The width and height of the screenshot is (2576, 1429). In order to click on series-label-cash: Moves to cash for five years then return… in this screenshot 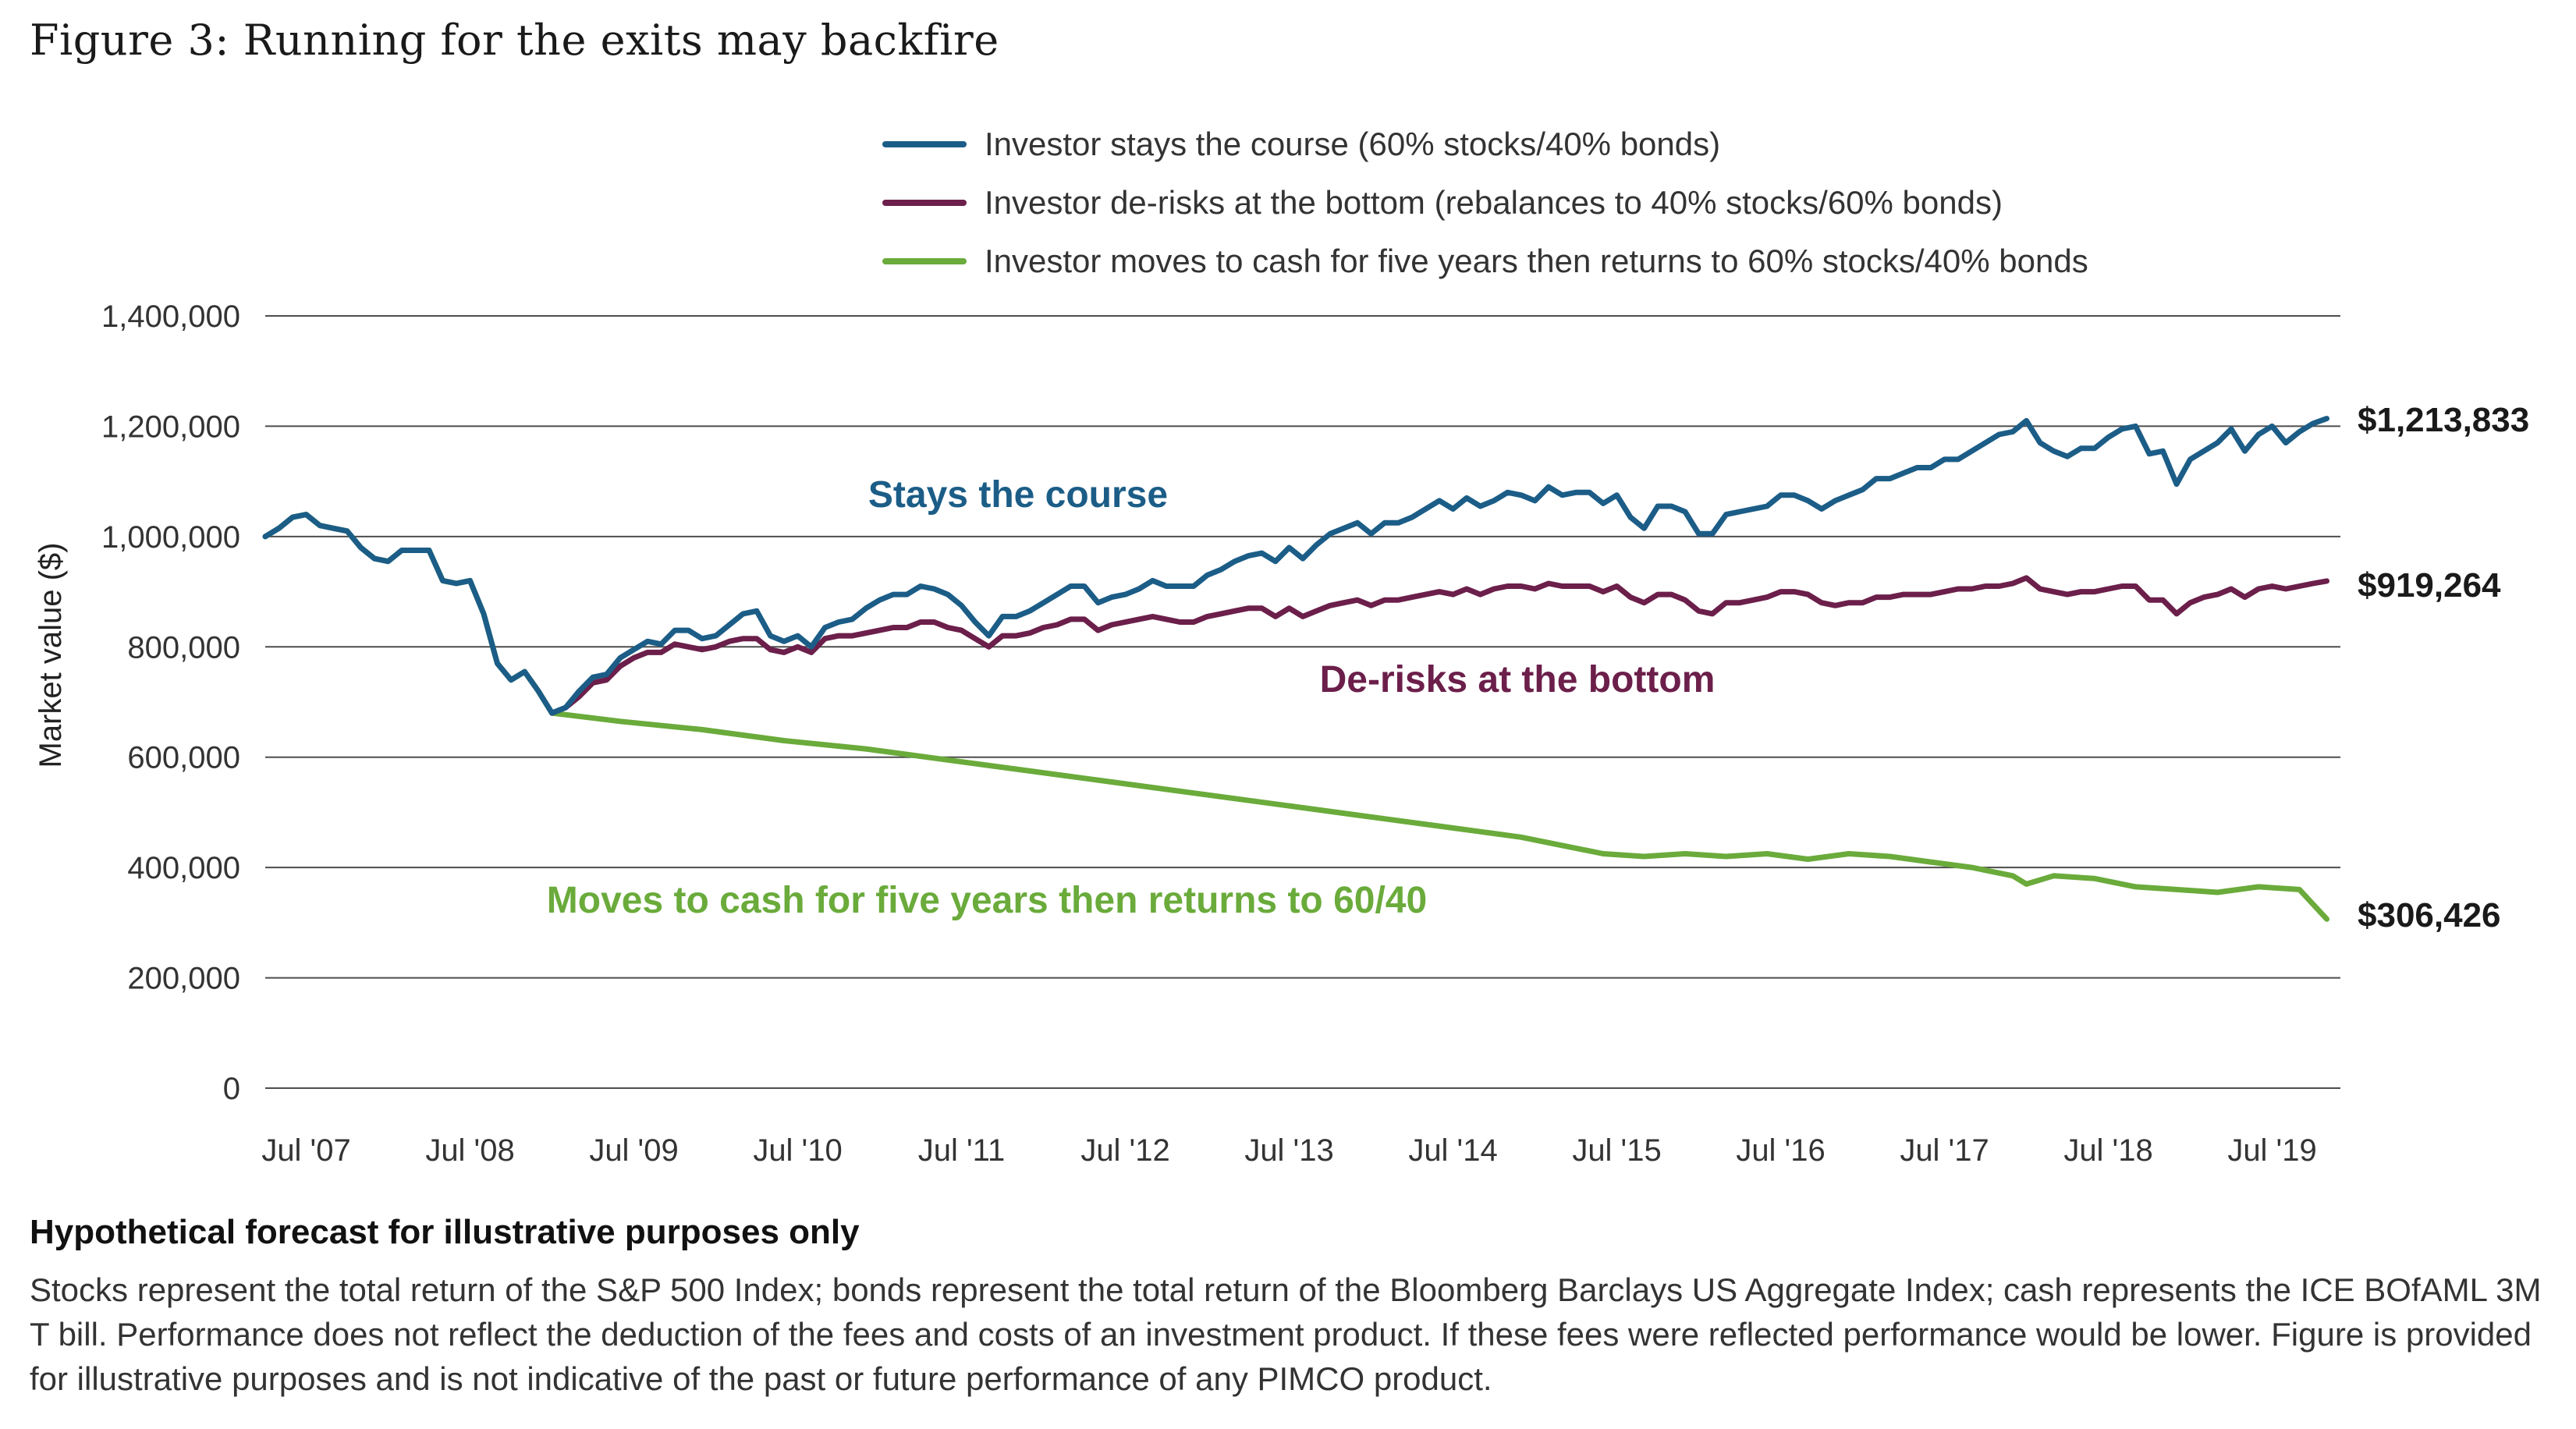, I will do `click(987, 900)`.